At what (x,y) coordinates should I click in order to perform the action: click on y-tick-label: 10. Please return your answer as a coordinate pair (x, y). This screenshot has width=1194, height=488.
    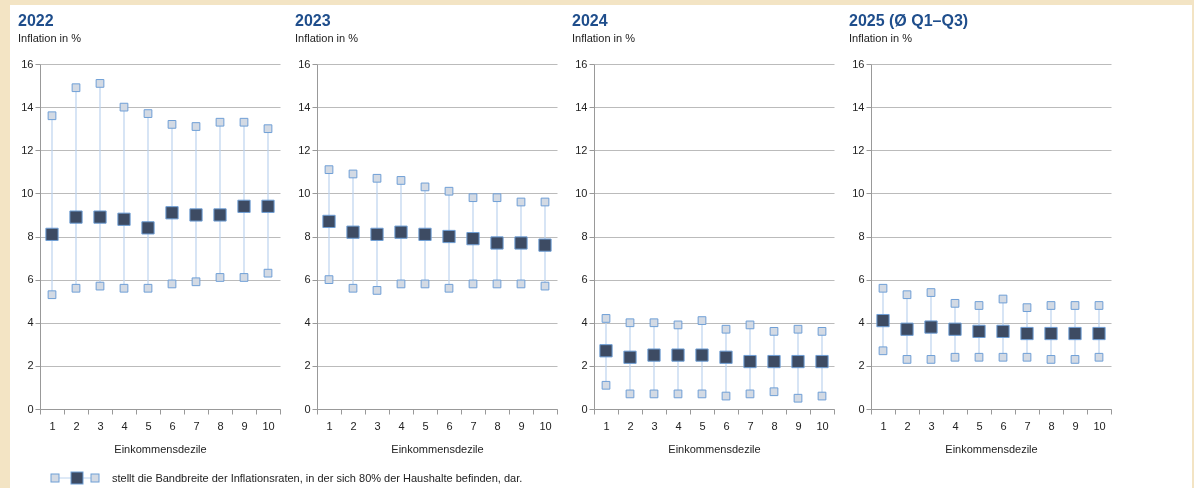
    Looking at the image, I should click on (27, 192).